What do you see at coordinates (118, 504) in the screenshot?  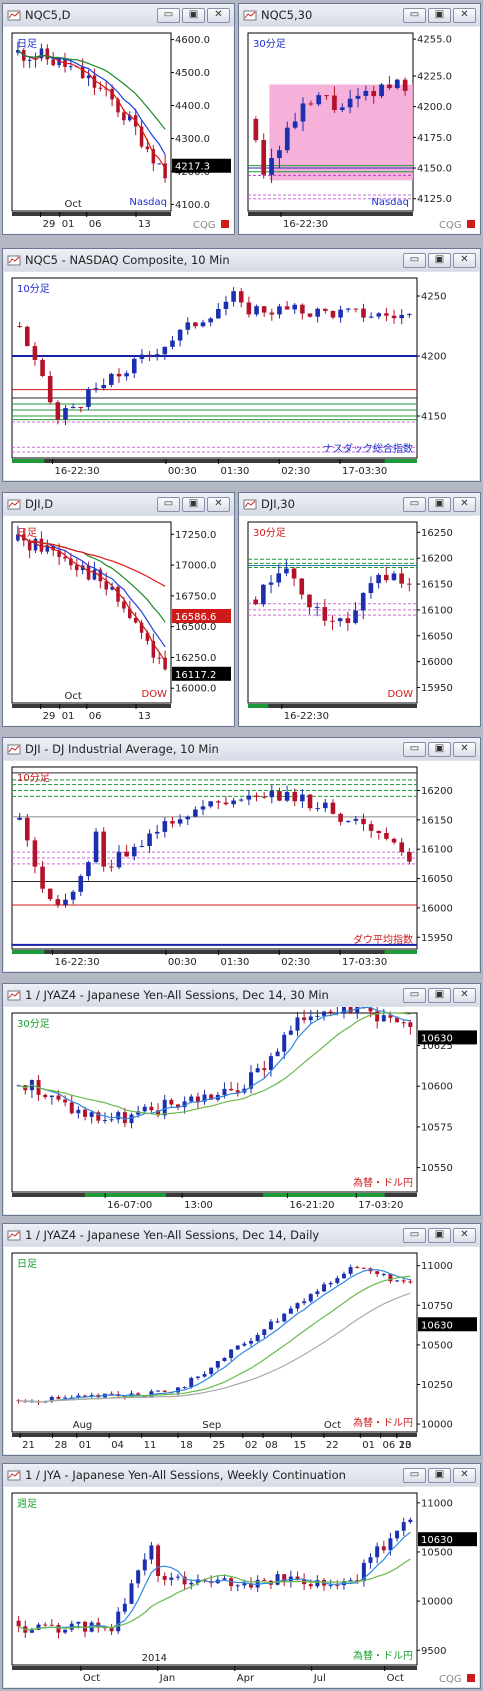 I see `titlebar: DJI,D ▭ ▣ ✕` at bounding box center [118, 504].